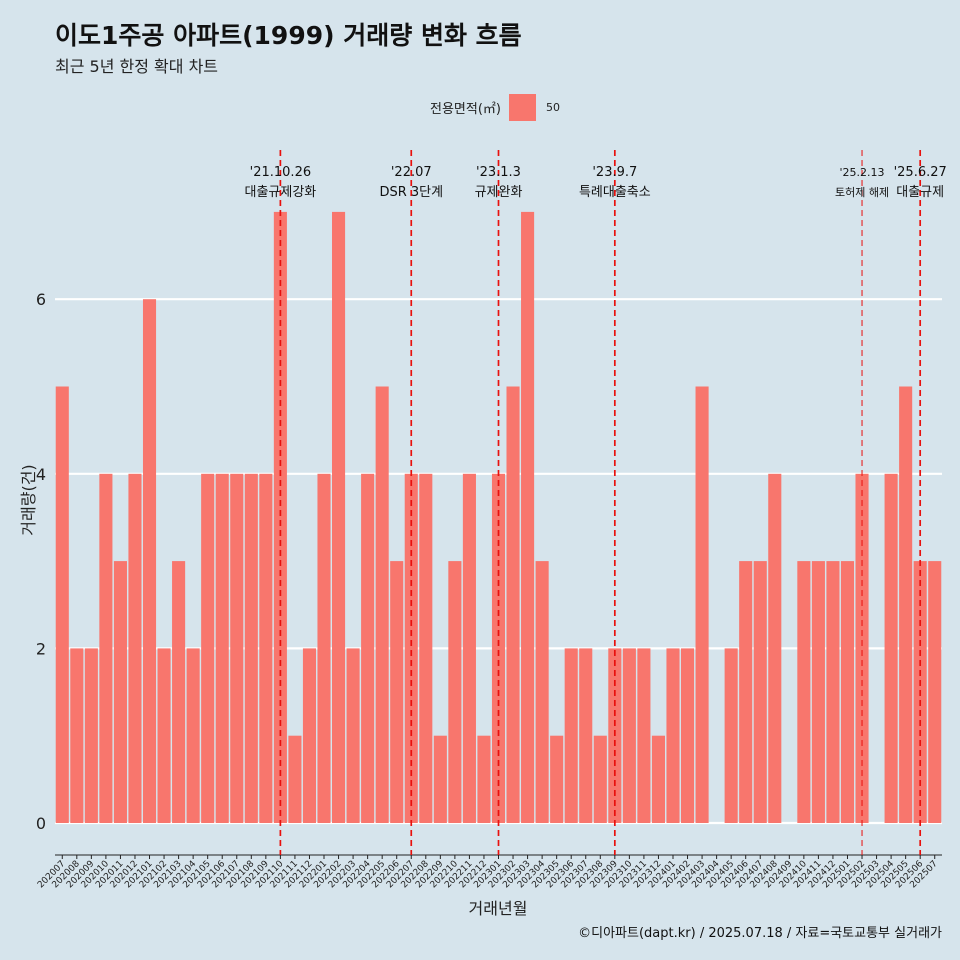 The height and width of the screenshot is (960, 960). What do you see at coordinates (920, 192) in the screenshot?
I see `annotation-text: 대출규제` at bounding box center [920, 192].